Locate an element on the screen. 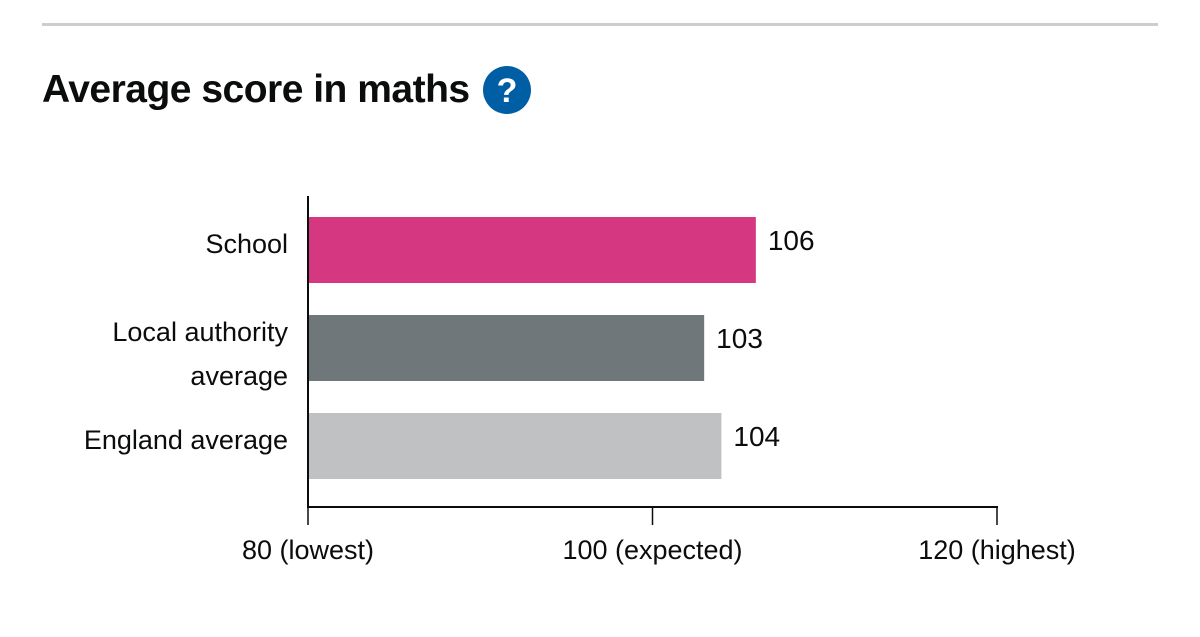 This screenshot has height=637, width=1200. bar-value-label: 103 is located at coordinates (739, 338).